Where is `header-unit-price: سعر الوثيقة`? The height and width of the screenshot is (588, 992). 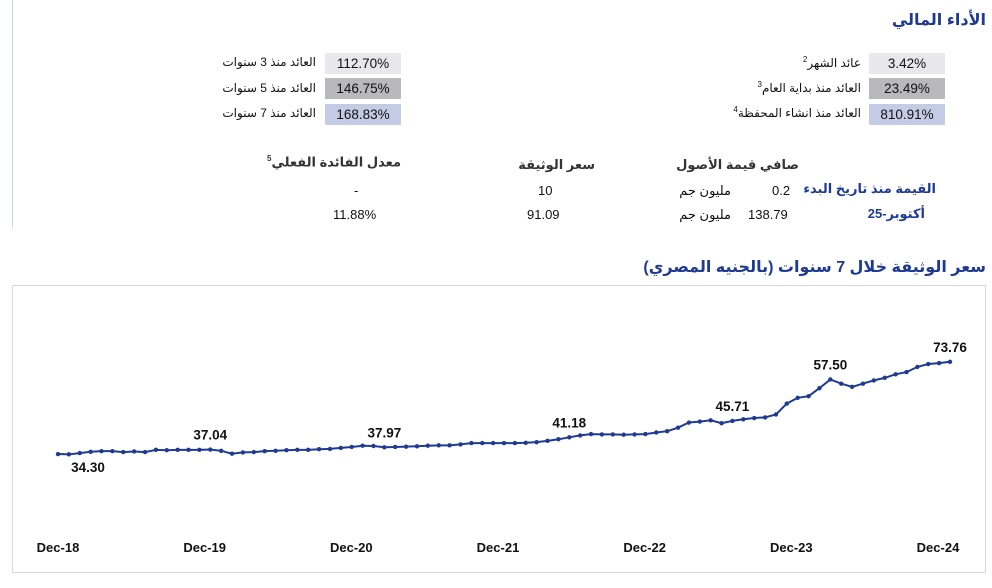
header-unit-price: سعر الوثيقة is located at coordinates (556, 164).